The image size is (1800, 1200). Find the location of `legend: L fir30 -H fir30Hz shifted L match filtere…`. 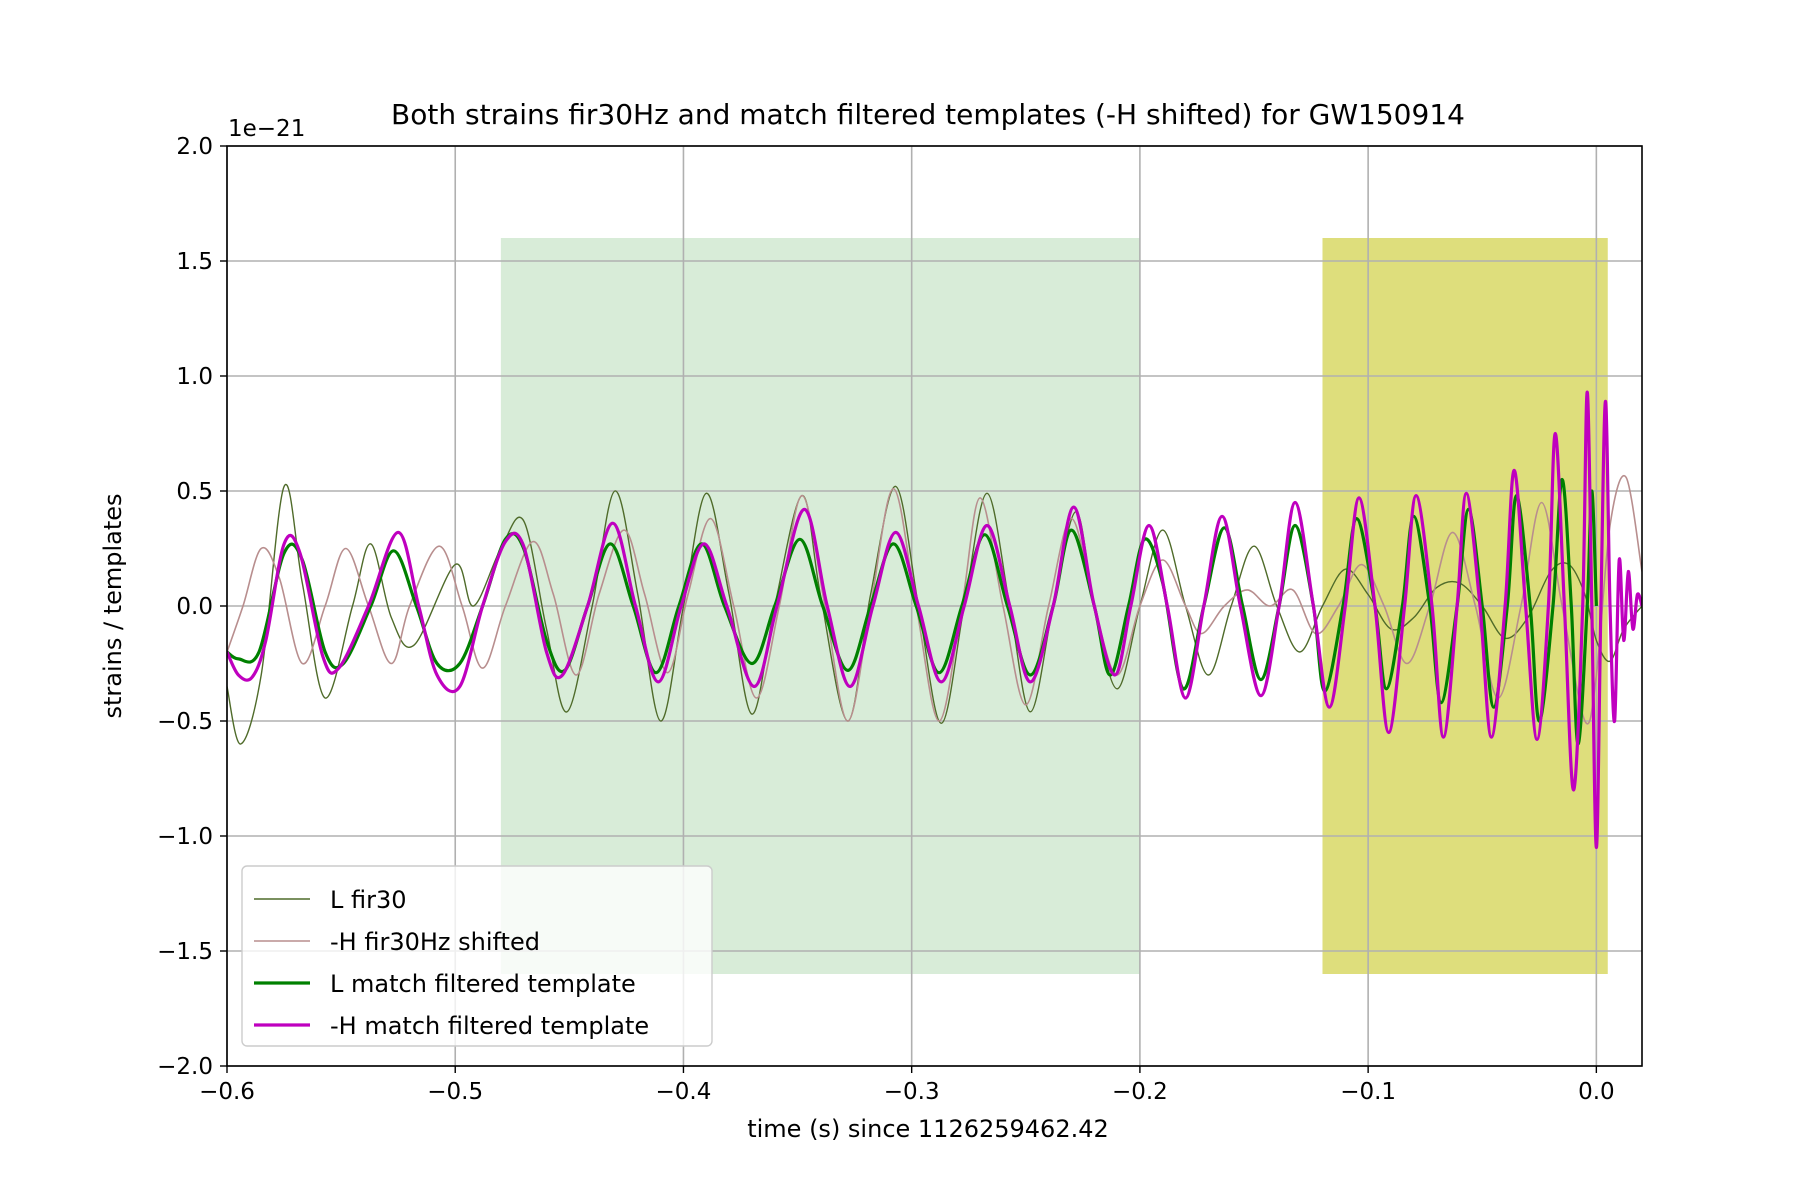

legend: L fir30 -H fir30Hz shifted L match filtere… is located at coordinates (477, 956).